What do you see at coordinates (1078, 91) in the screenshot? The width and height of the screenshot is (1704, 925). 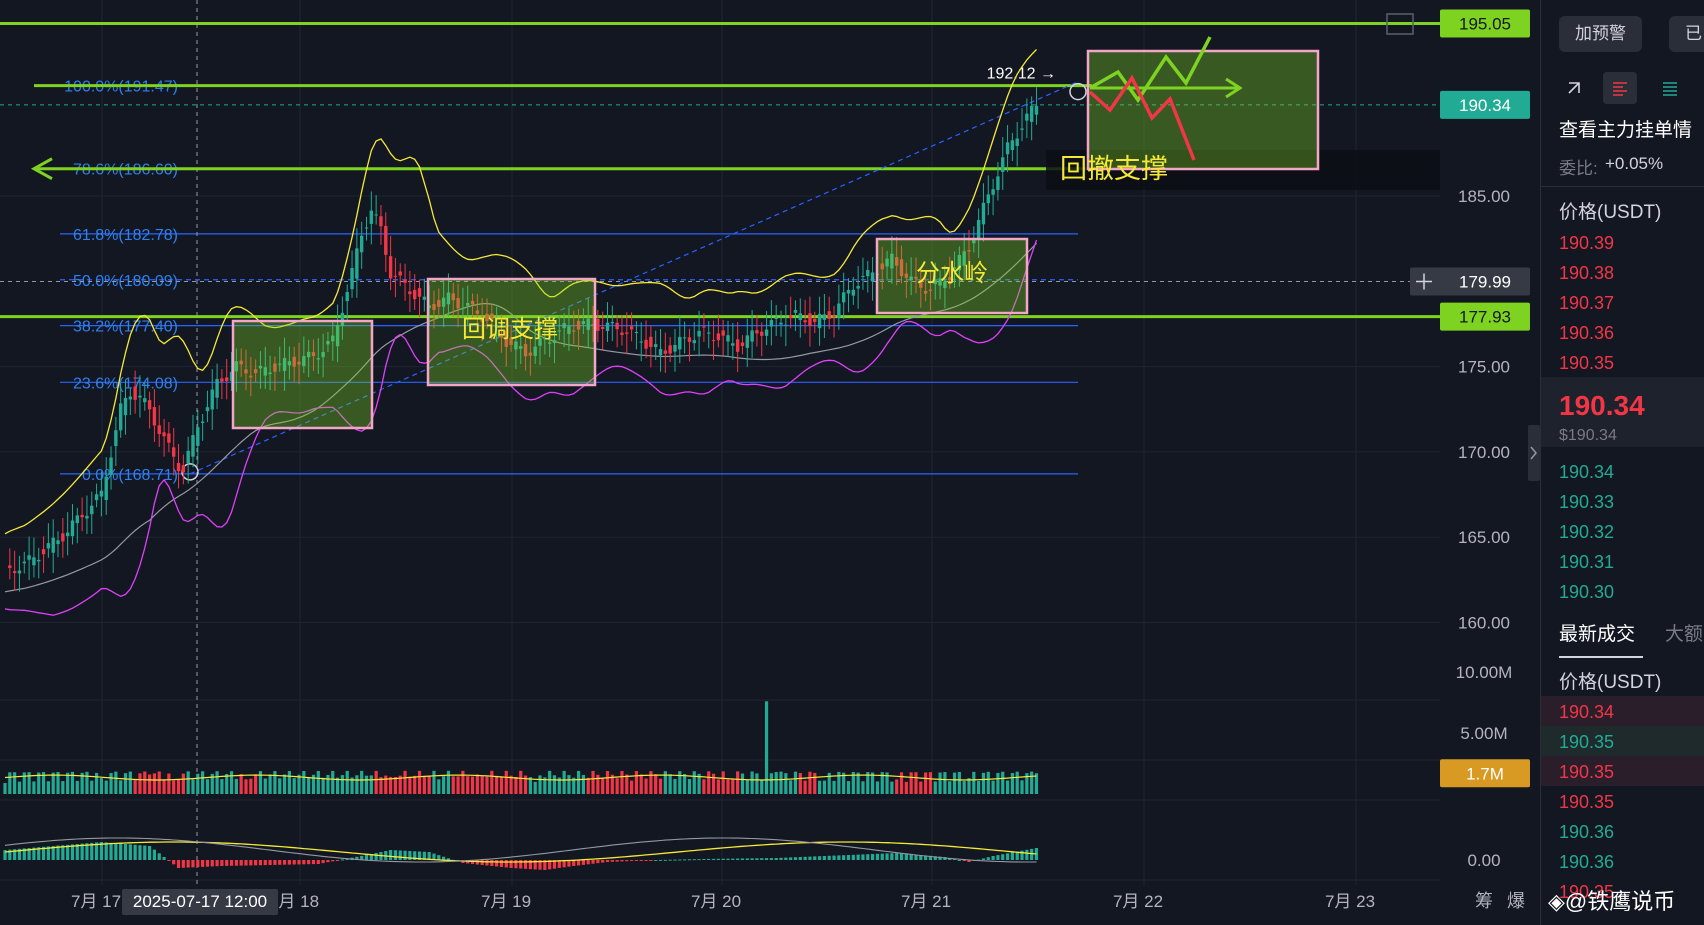 I see `fib-anchor-high` at bounding box center [1078, 91].